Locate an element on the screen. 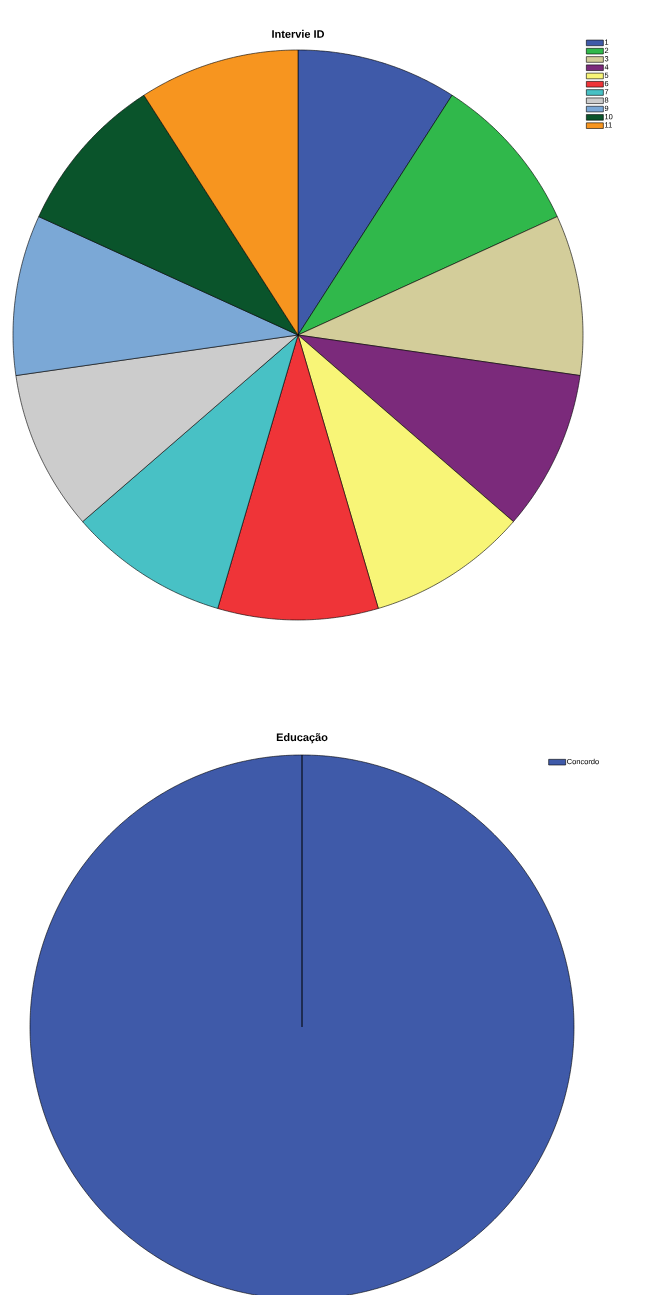 The width and height of the screenshot is (650, 1295). chart-title: Educação is located at coordinates (302, 738).